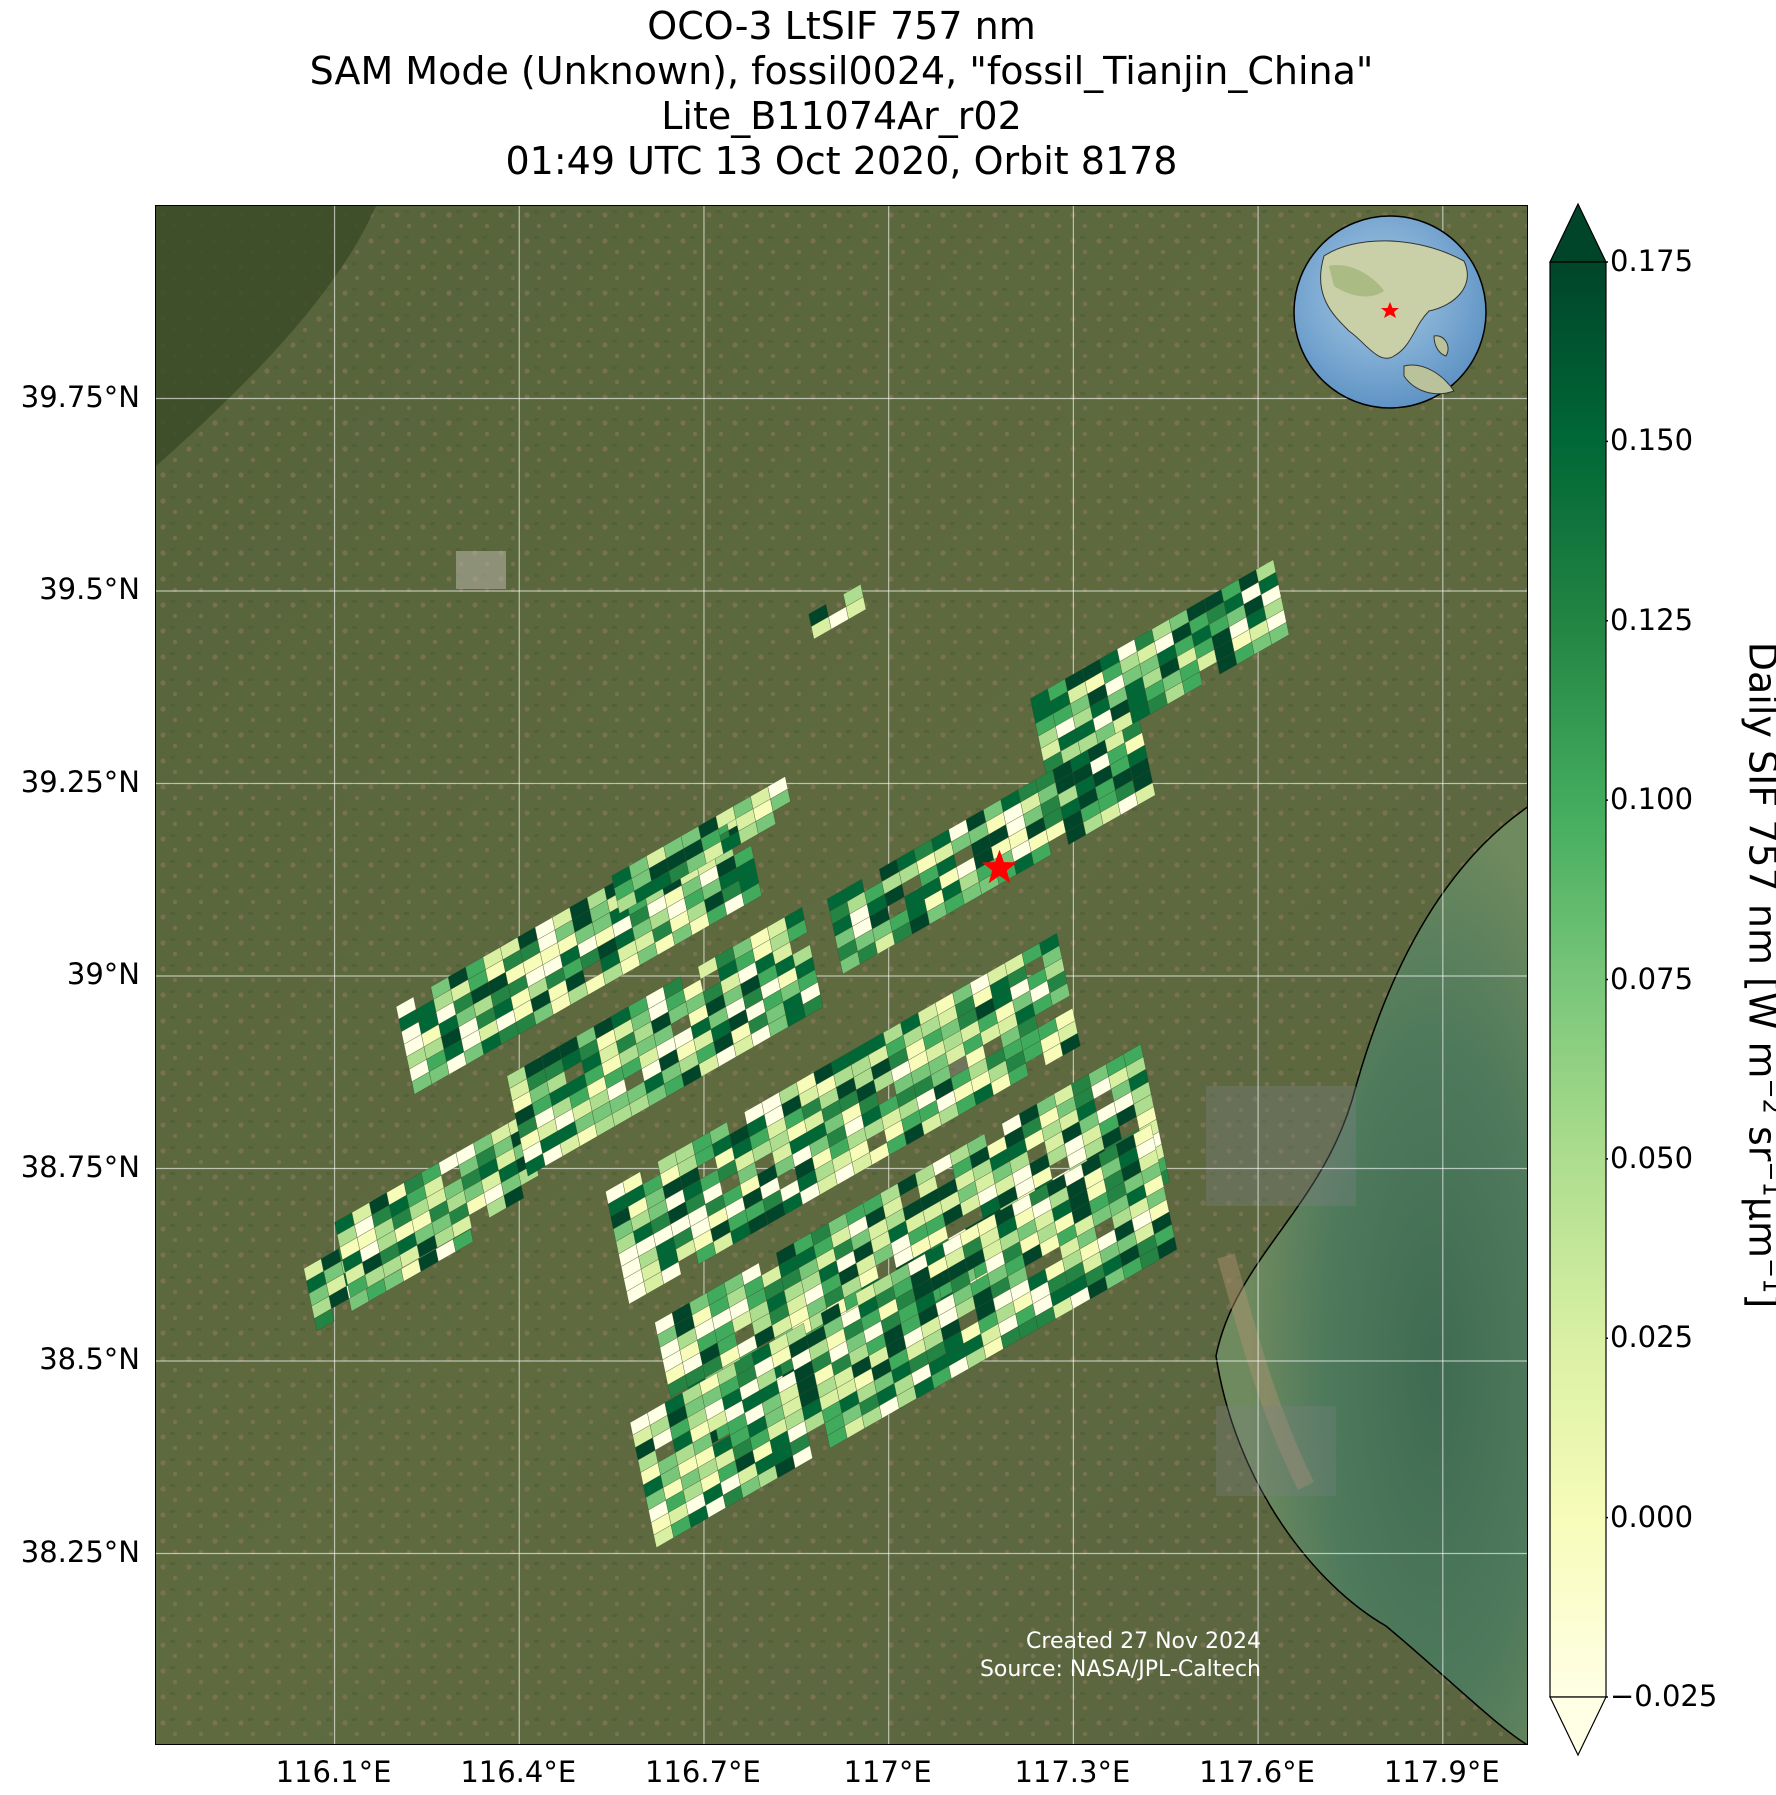 The width and height of the screenshot is (1776, 1795). I want to click on colorbar-extend-bottom, so click(1578, 1726).